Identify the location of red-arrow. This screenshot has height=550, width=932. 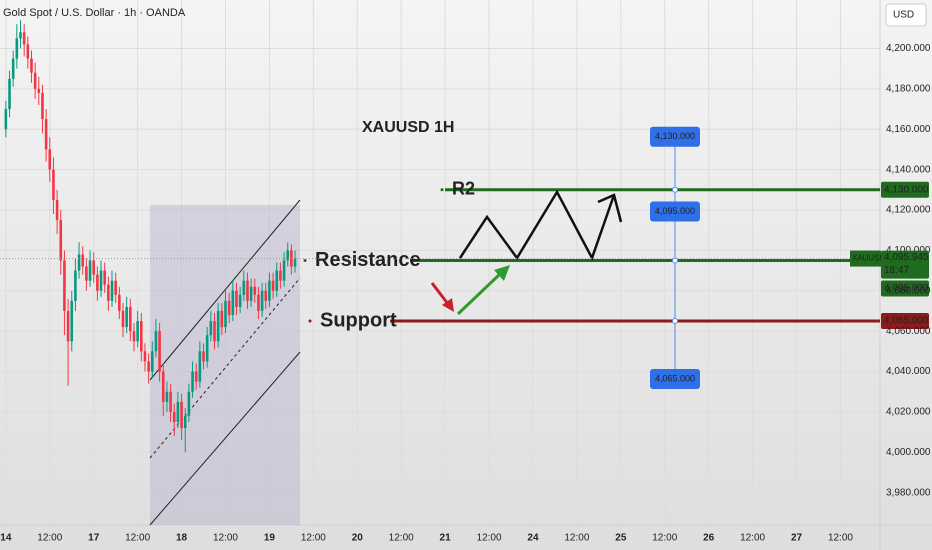
(440, 293).